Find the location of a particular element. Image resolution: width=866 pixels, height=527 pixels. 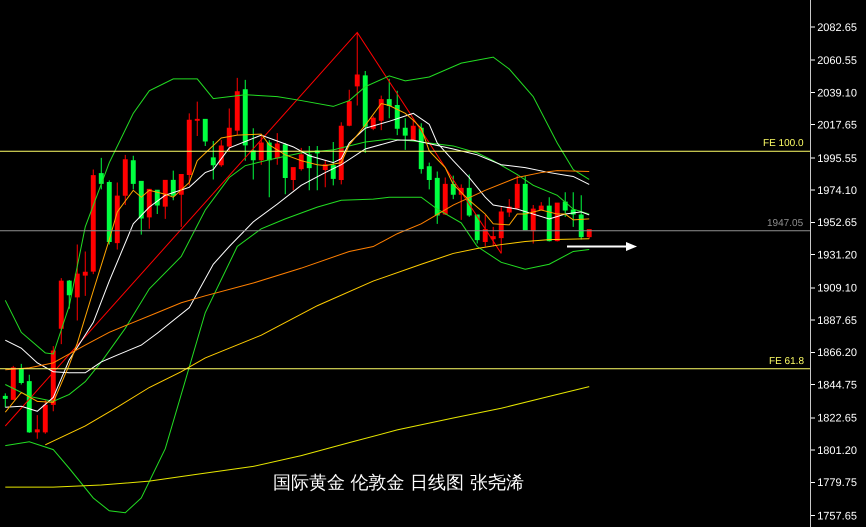

y-tick-label: 1887.65 is located at coordinates (837, 320).